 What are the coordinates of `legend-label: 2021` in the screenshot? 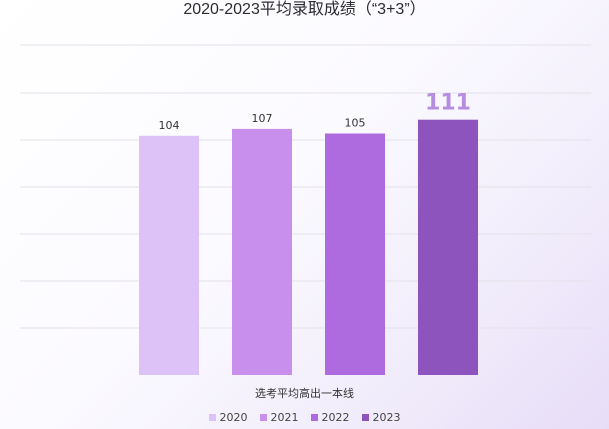 It's located at (284, 417).